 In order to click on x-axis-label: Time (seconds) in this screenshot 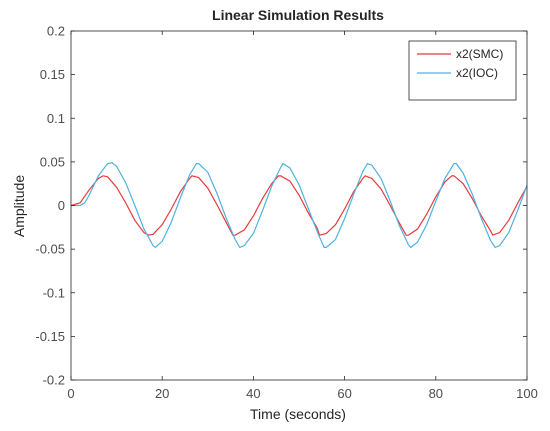, I will do `click(298, 414)`.